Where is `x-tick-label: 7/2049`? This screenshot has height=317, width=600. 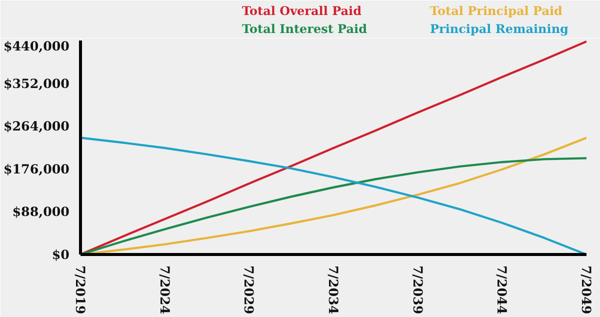
x-tick-label: 7/2049 is located at coordinates (586, 290).